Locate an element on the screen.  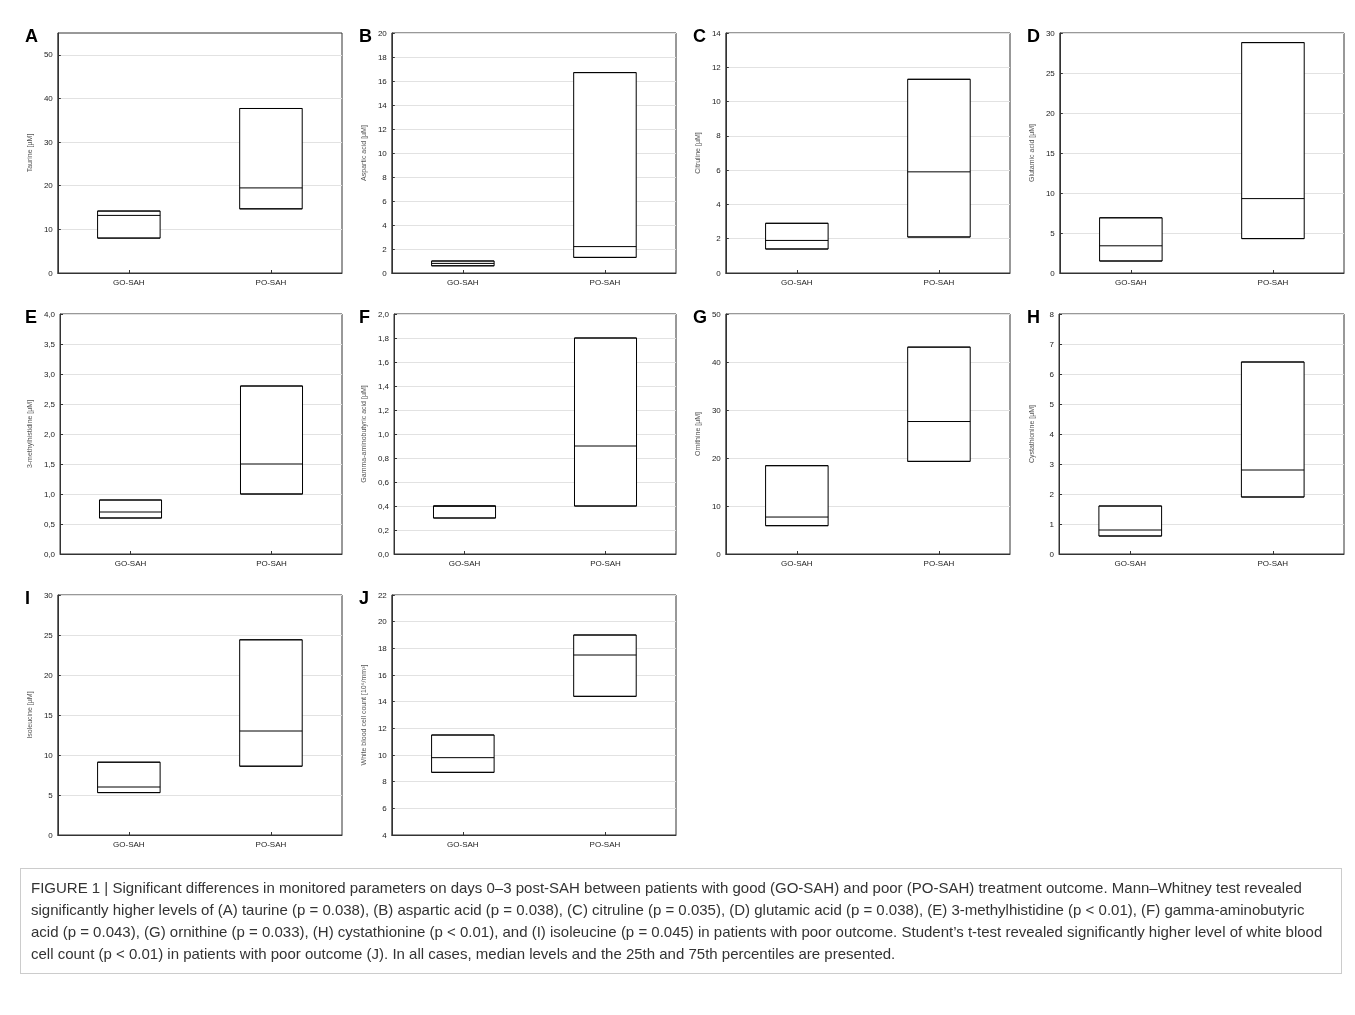
y-tick-label: 0,4 is located at coordinates (383, 506).